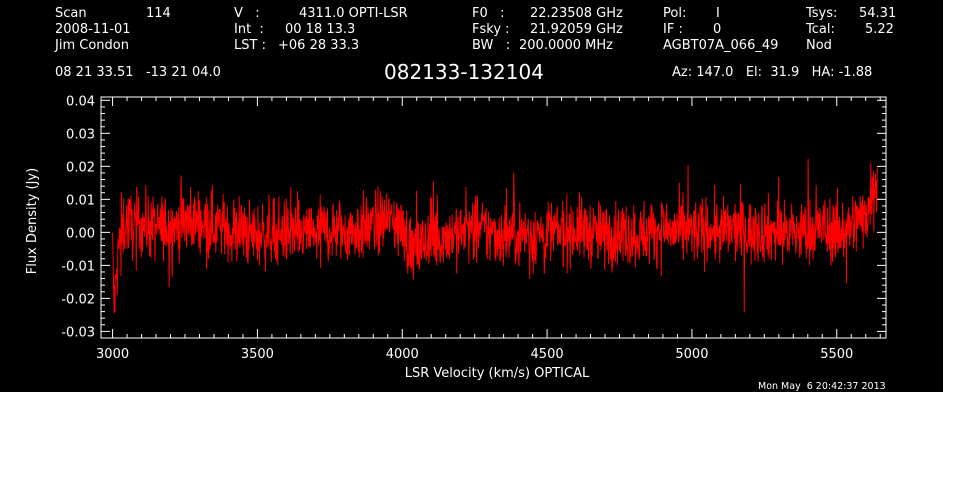  I want to click on switching-mode: Nod, so click(819, 45).